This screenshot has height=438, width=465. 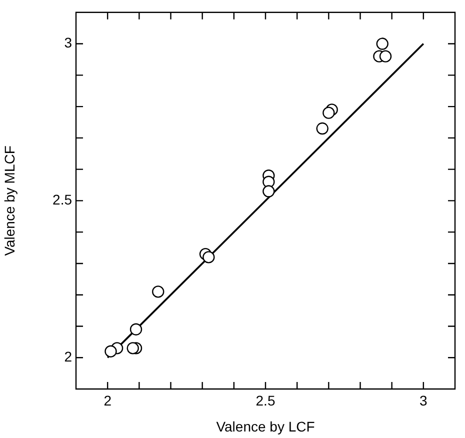 What do you see at coordinates (424, 400) in the screenshot?
I see `x-tick-label: 3` at bounding box center [424, 400].